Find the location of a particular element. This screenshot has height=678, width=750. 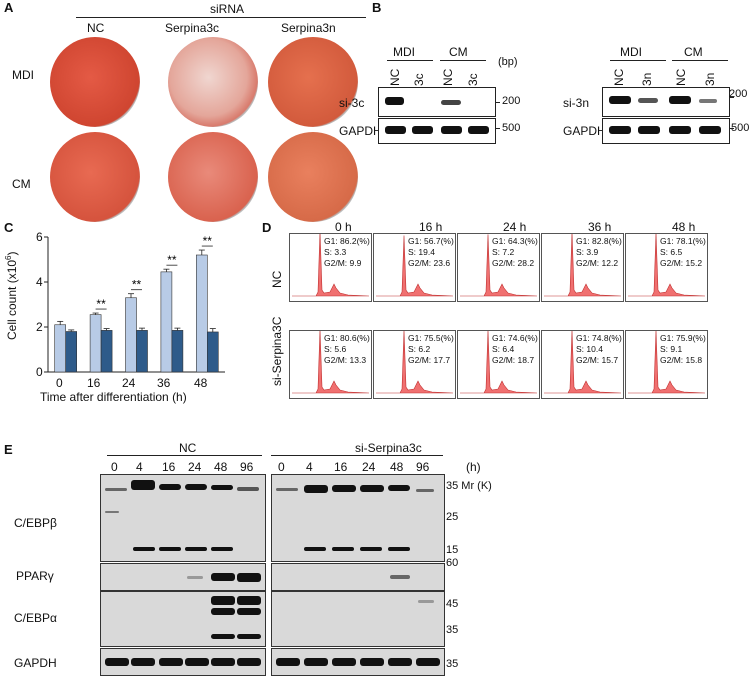

histogram-stats: G1: 75.9(%) S: 9.1 G2/M: 15.8 is located at coordinates (683, 349).